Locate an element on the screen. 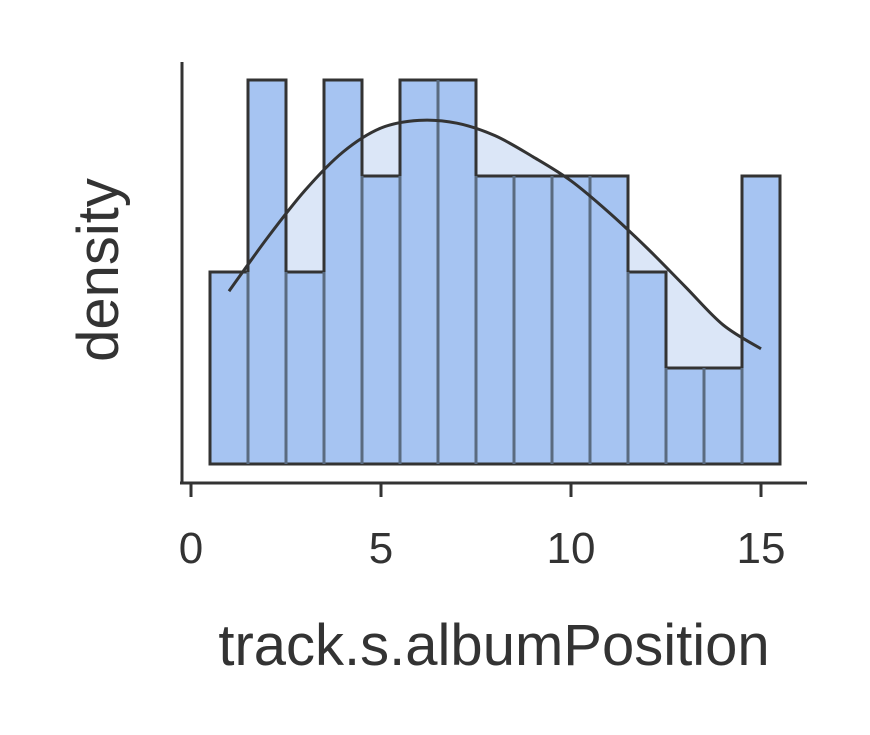 The height and width of the screenshot is (735, 870). y-axis-label: density is located at coordinates (98, 270).